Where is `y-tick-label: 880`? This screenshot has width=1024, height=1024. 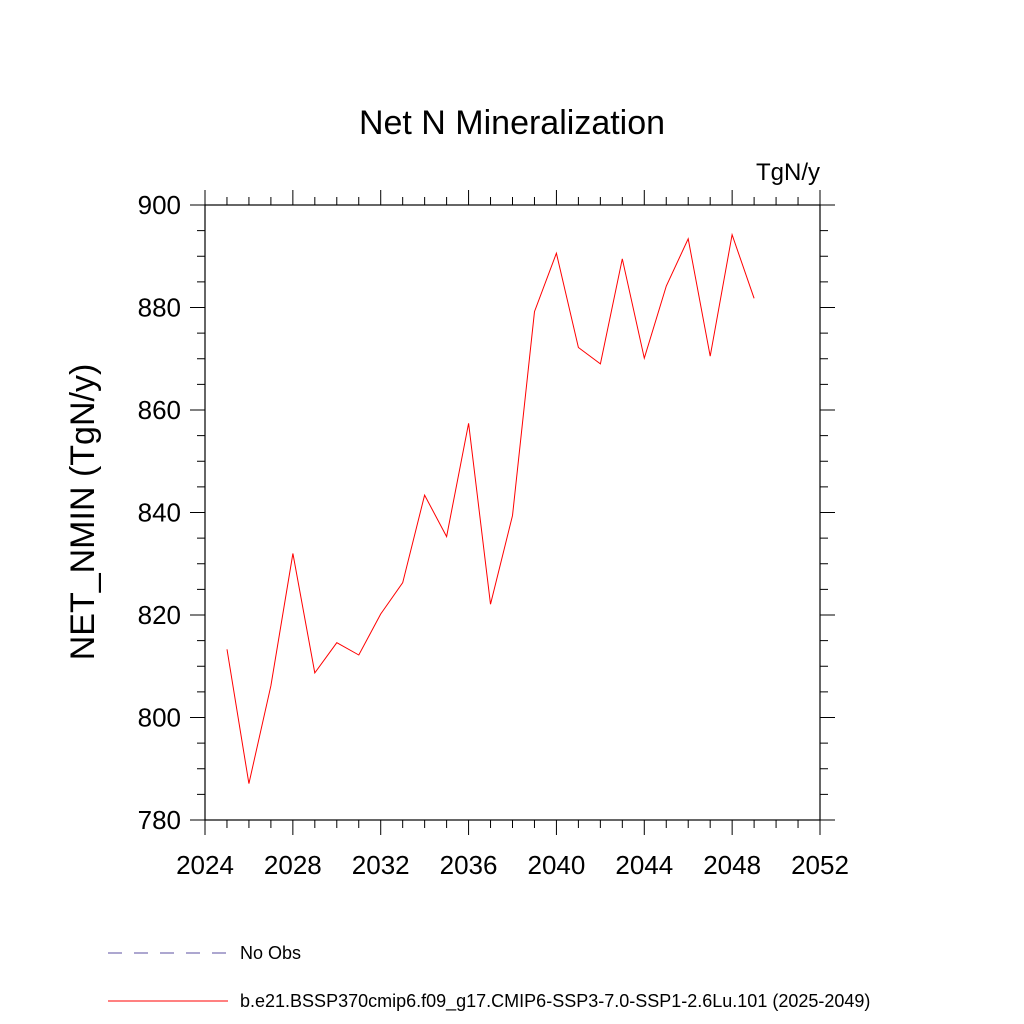 y-tick-label: 880 is located at coordinates (159, 308).